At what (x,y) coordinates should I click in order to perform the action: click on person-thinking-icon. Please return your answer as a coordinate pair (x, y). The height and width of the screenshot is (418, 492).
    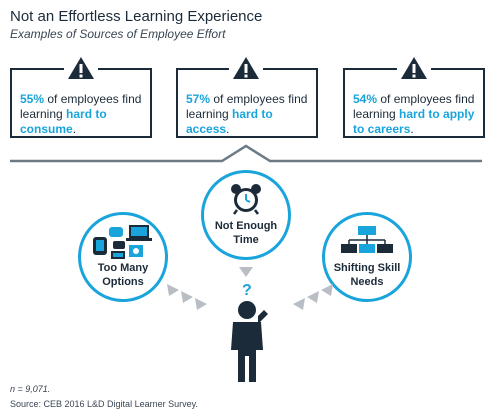
    Looking at the image, I should click on (249, 341).